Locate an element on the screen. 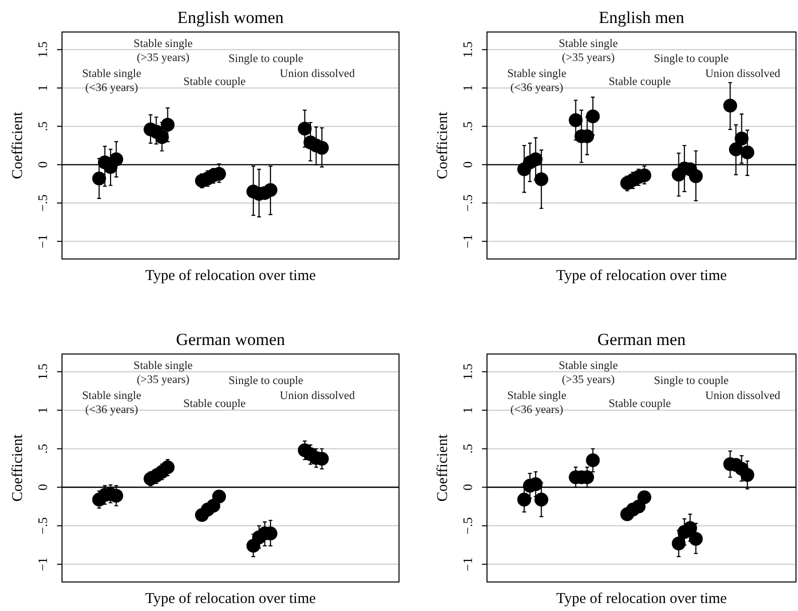  chart-title: German men is located at coordinates (641, 339).